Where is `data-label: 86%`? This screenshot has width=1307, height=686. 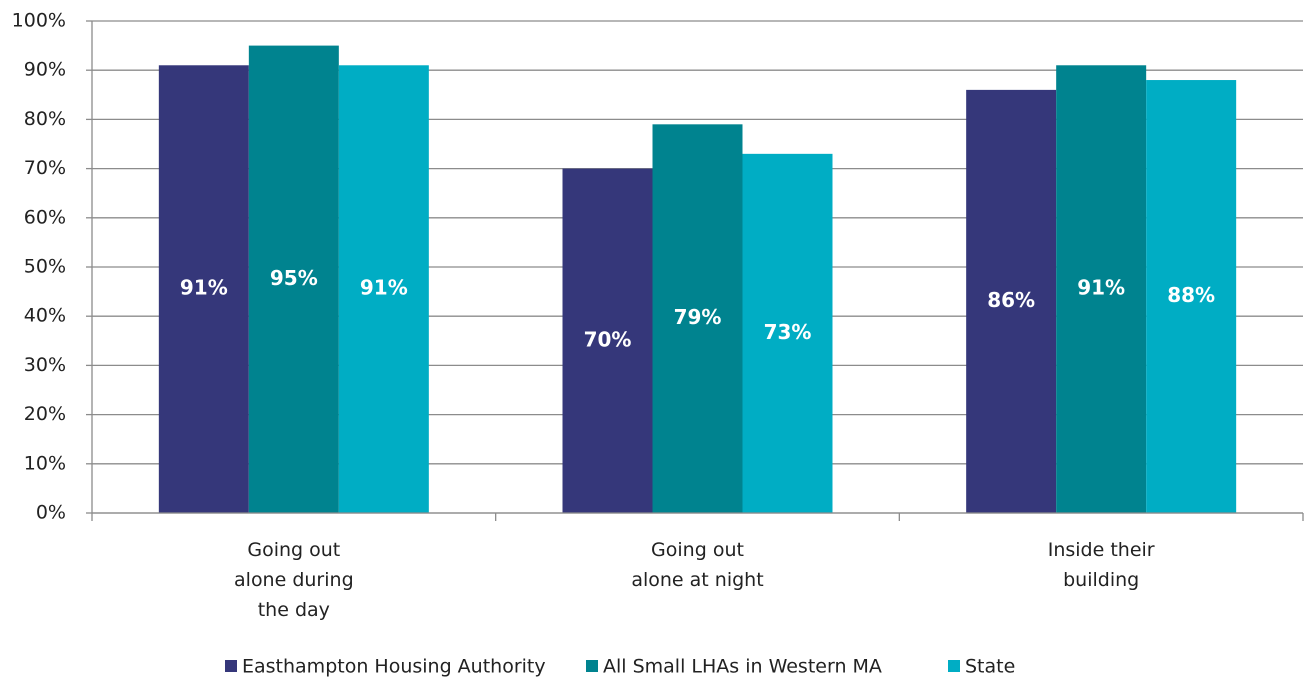
data-label: 86% is located at coordinates (1011, 300).